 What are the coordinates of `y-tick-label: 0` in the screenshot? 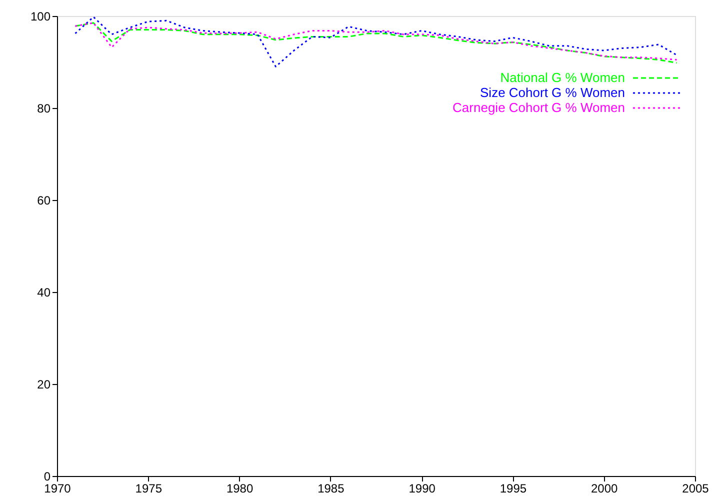 It's located at (47, 477).